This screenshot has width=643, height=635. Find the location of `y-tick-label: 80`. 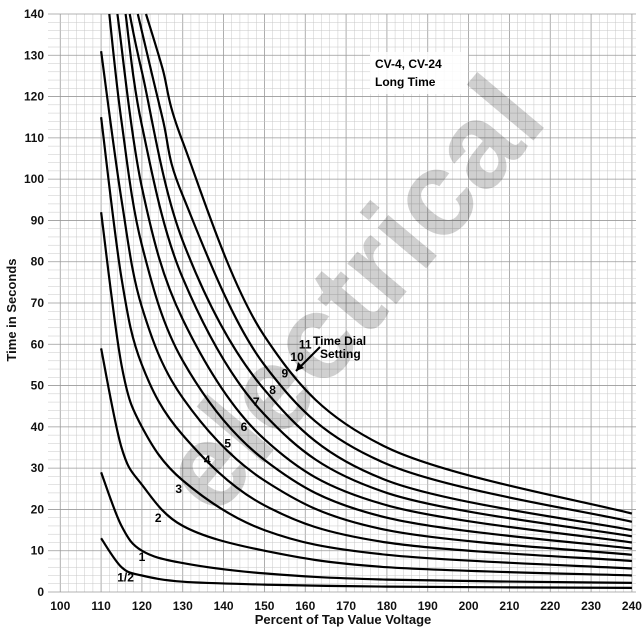

y-tick-label: 80 is located at coordinates (38, 262).